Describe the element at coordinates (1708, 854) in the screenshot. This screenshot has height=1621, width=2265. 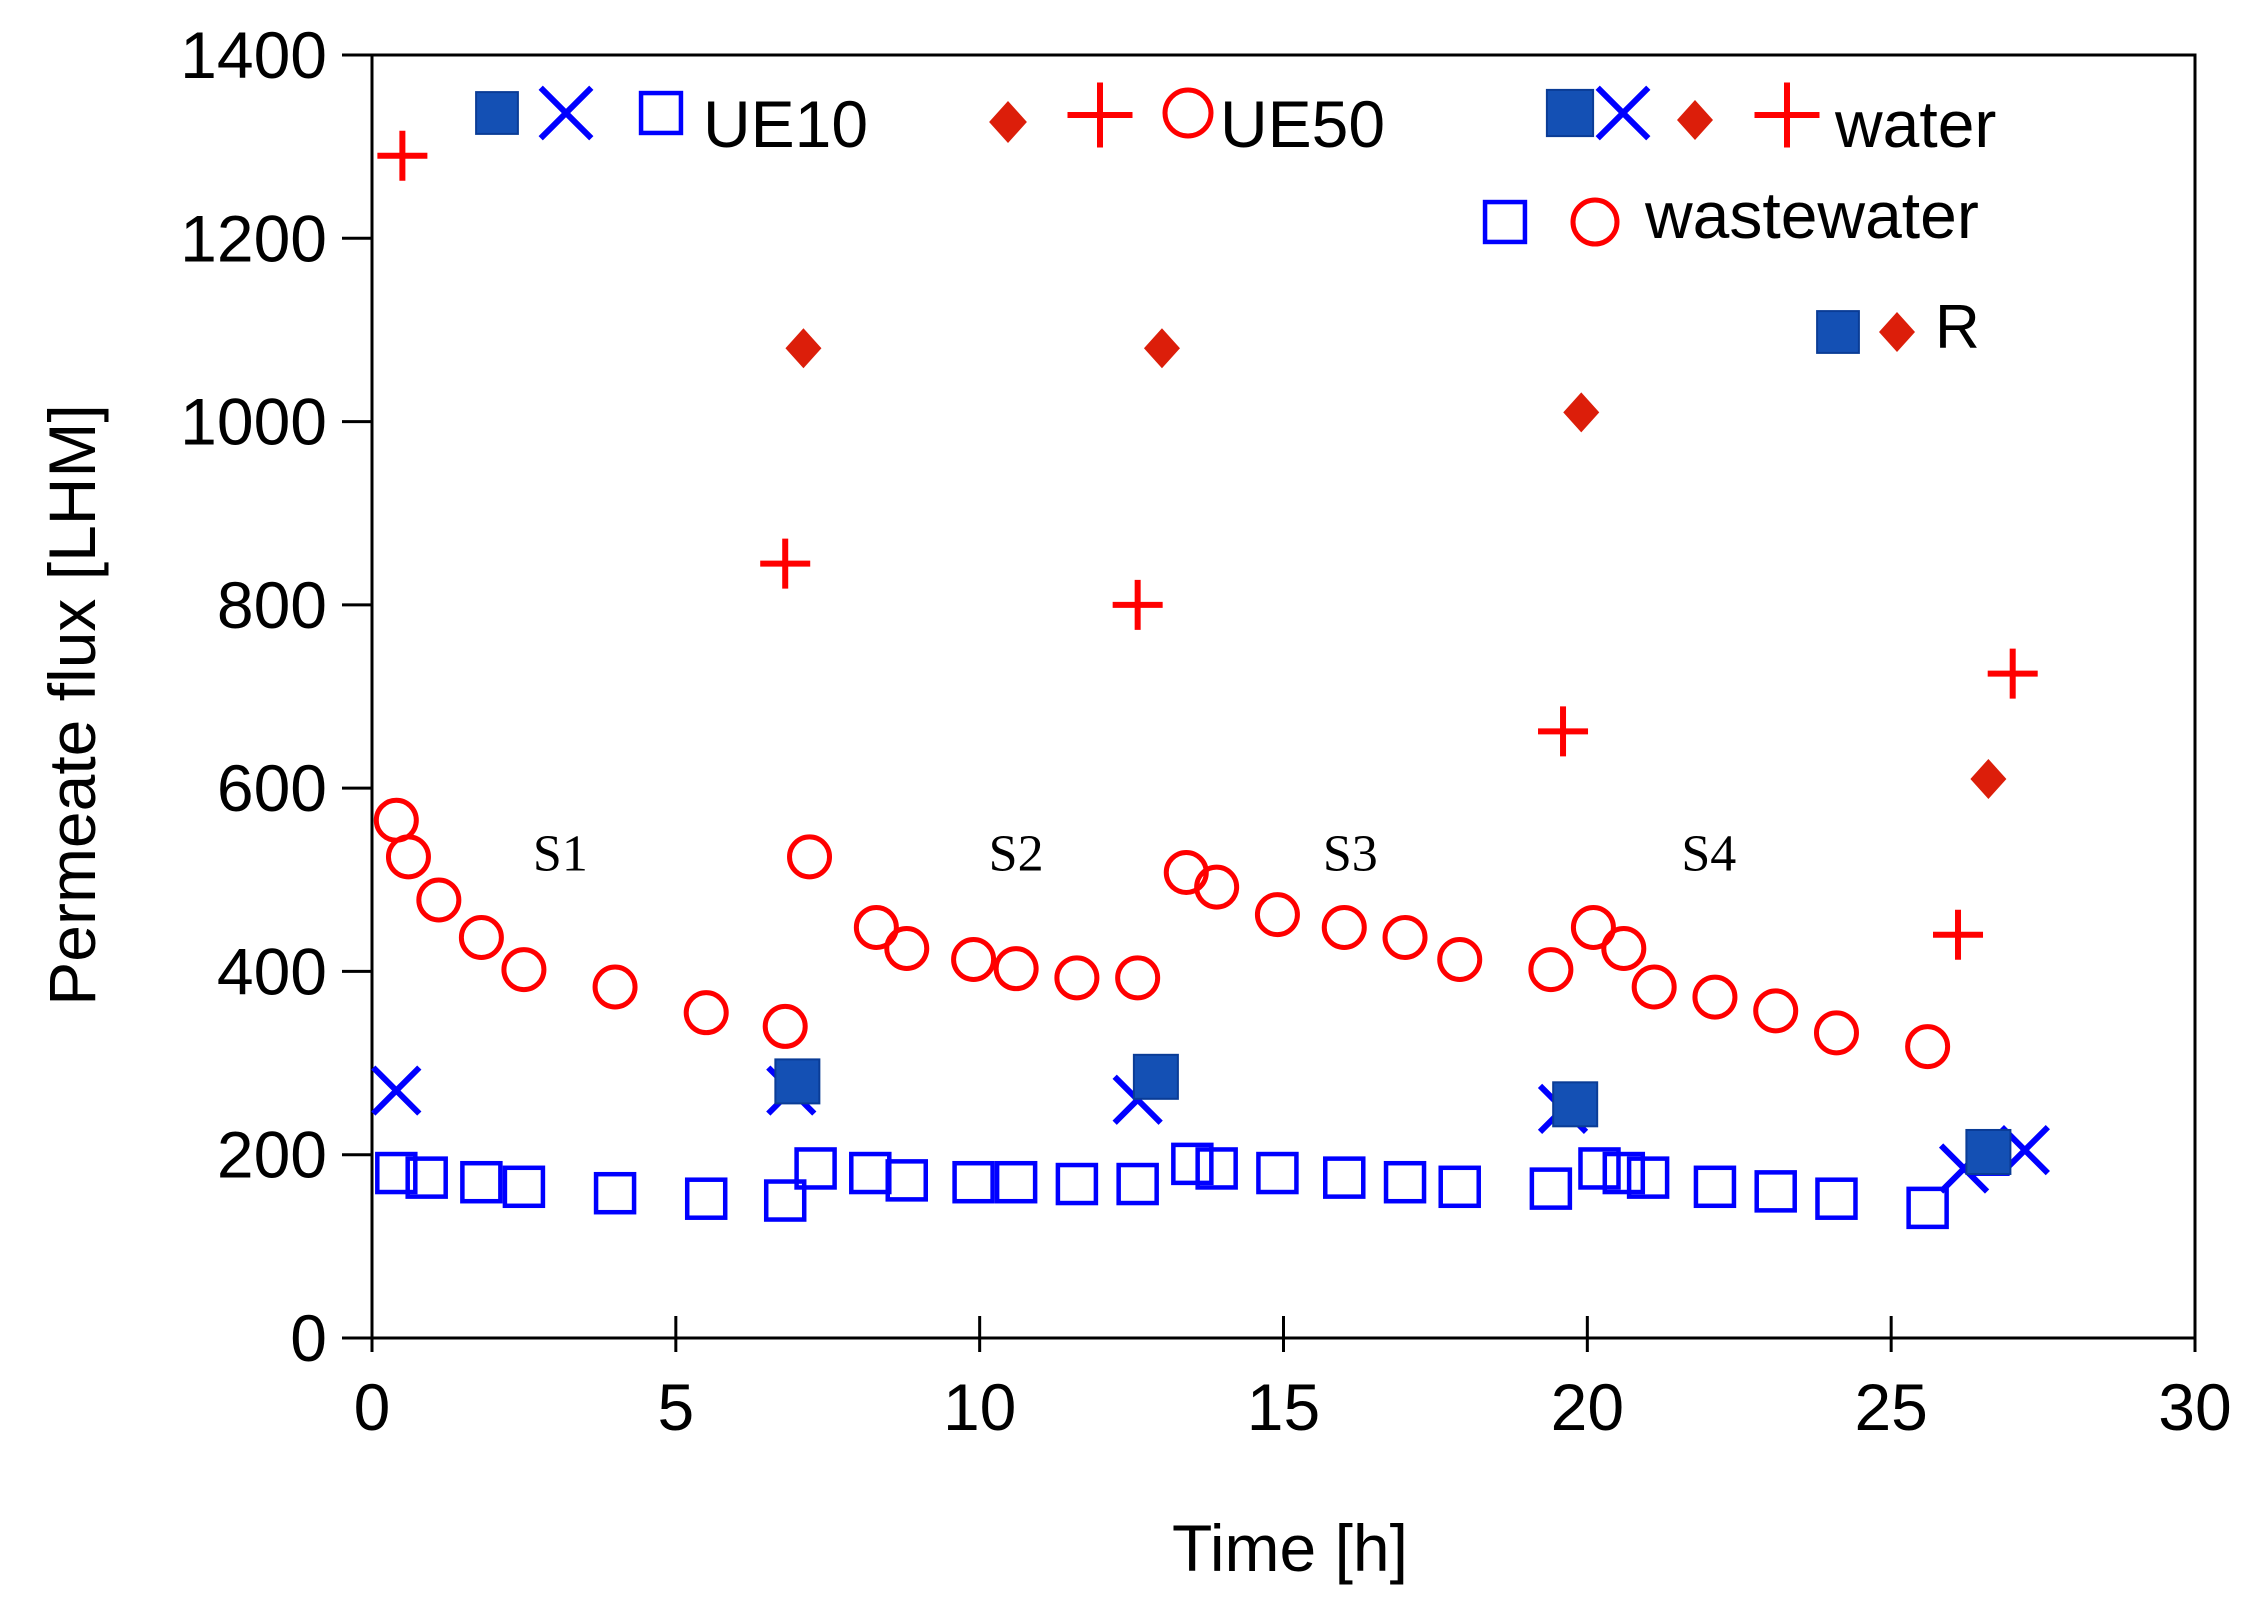
I see `section-label-s4: S4` at that location.